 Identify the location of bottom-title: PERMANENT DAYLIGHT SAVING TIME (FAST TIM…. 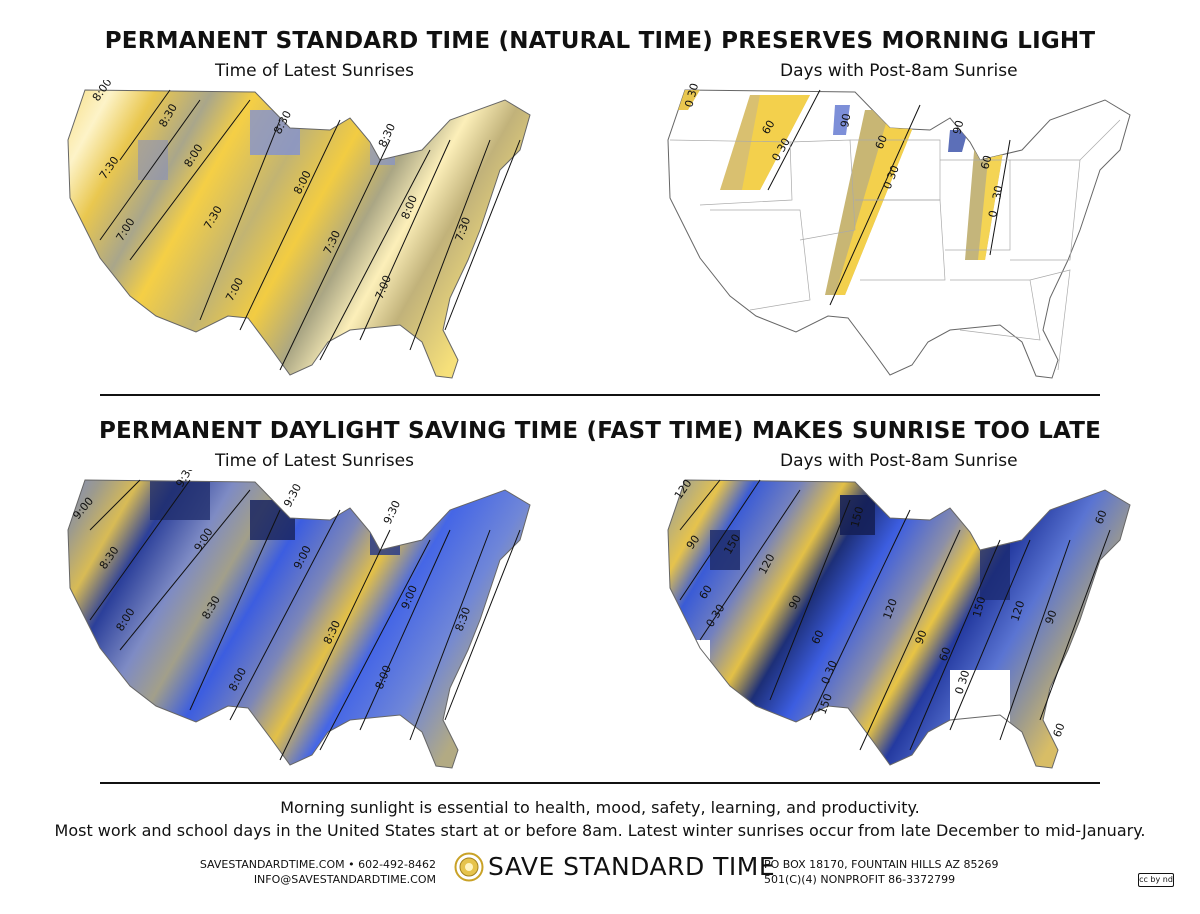
(600, 431).